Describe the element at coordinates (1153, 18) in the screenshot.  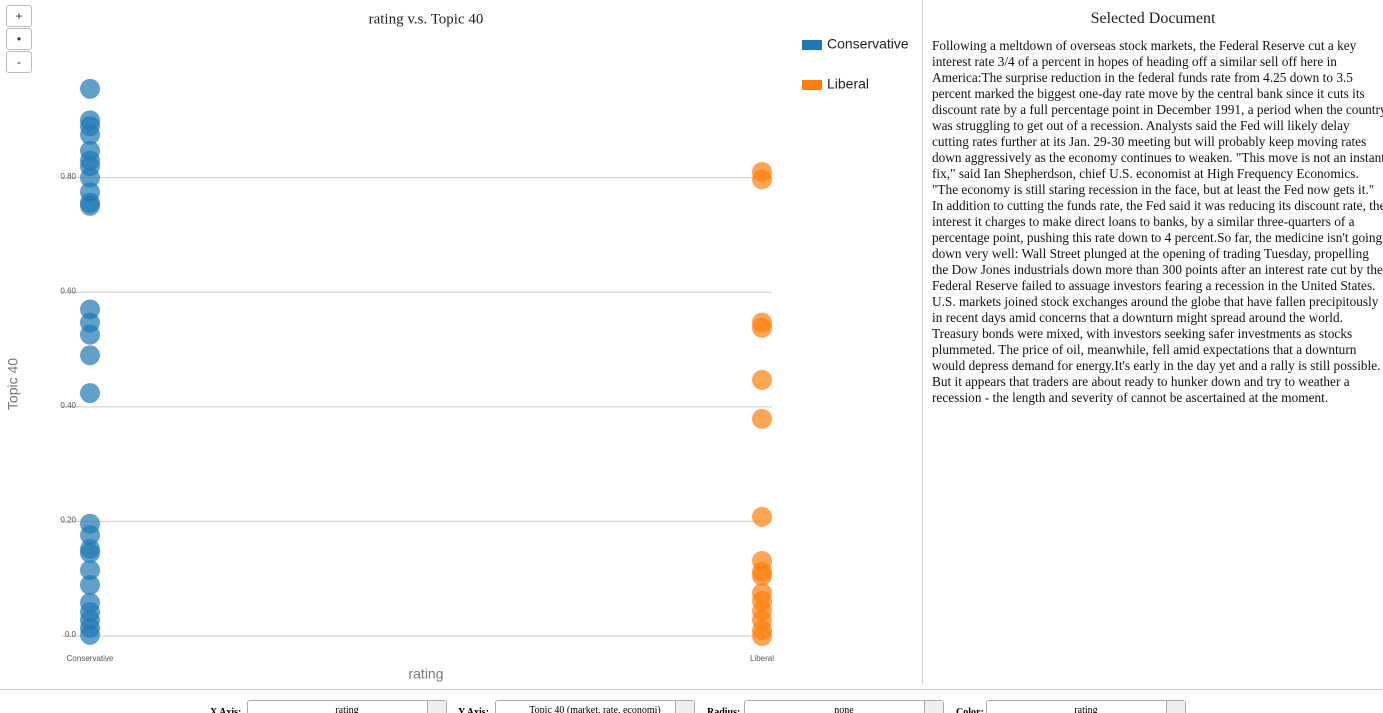
I see `document-title: Selected Document` at that location.